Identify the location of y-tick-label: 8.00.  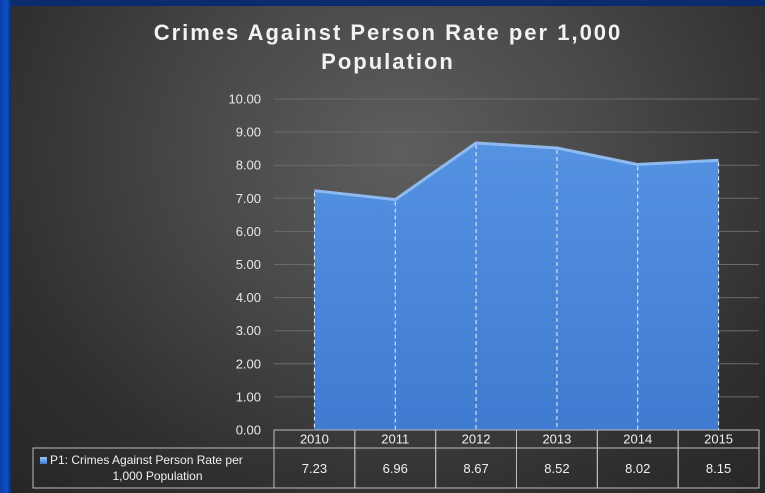
(248, 165).